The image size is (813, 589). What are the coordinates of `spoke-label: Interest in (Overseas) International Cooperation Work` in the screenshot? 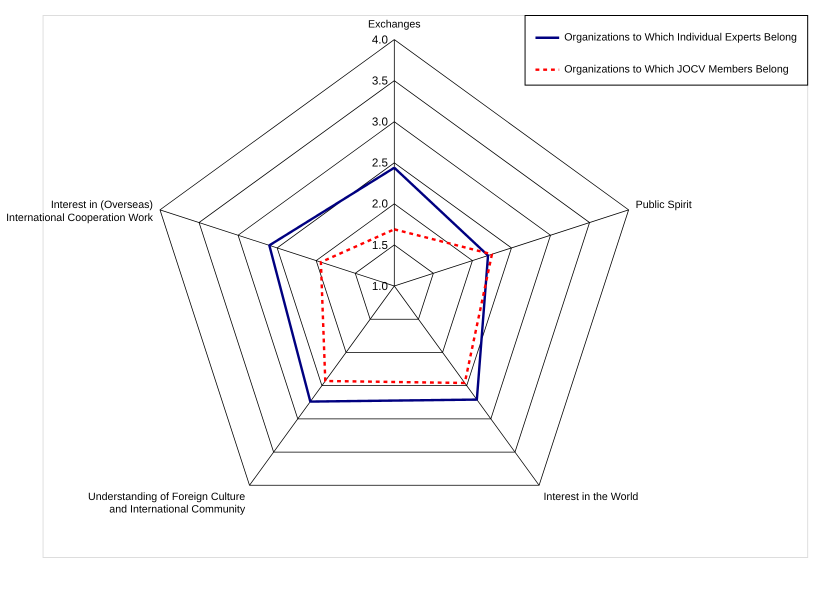 It's located at (80, 211).